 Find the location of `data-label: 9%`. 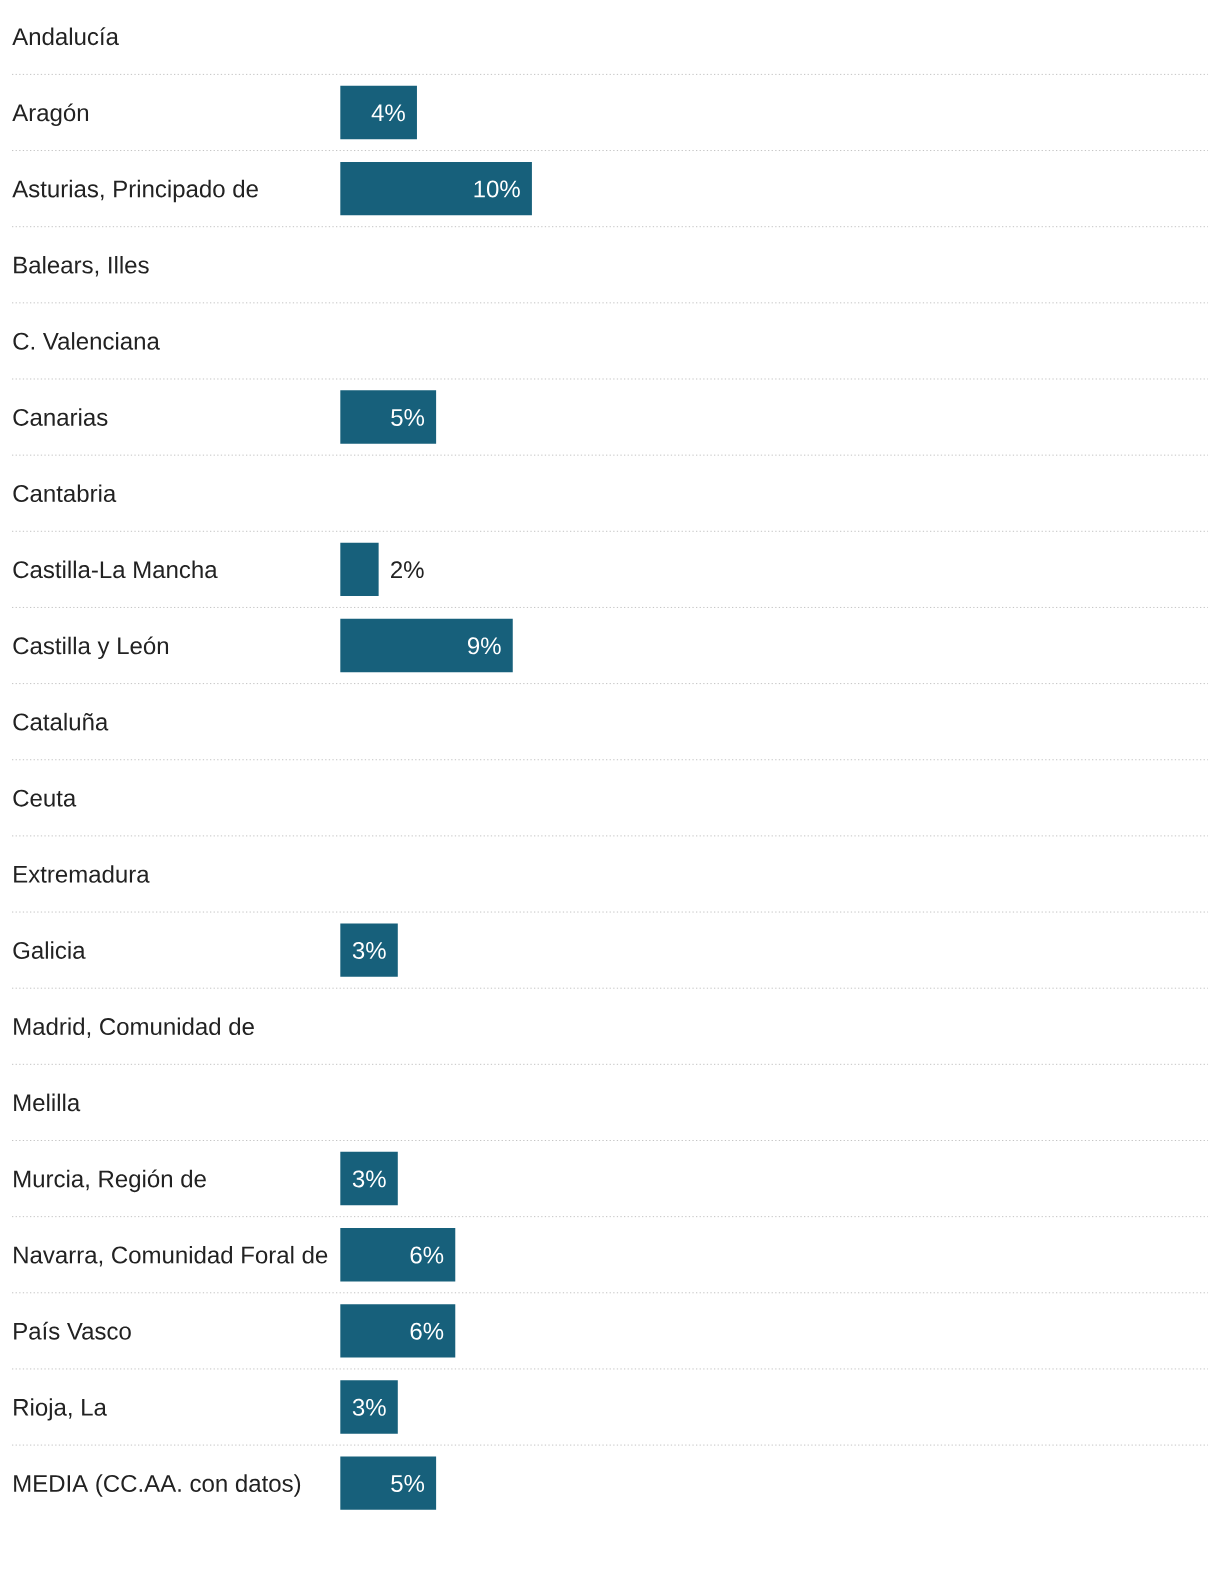

data-label: 9% is located at coordinates (484, 646).